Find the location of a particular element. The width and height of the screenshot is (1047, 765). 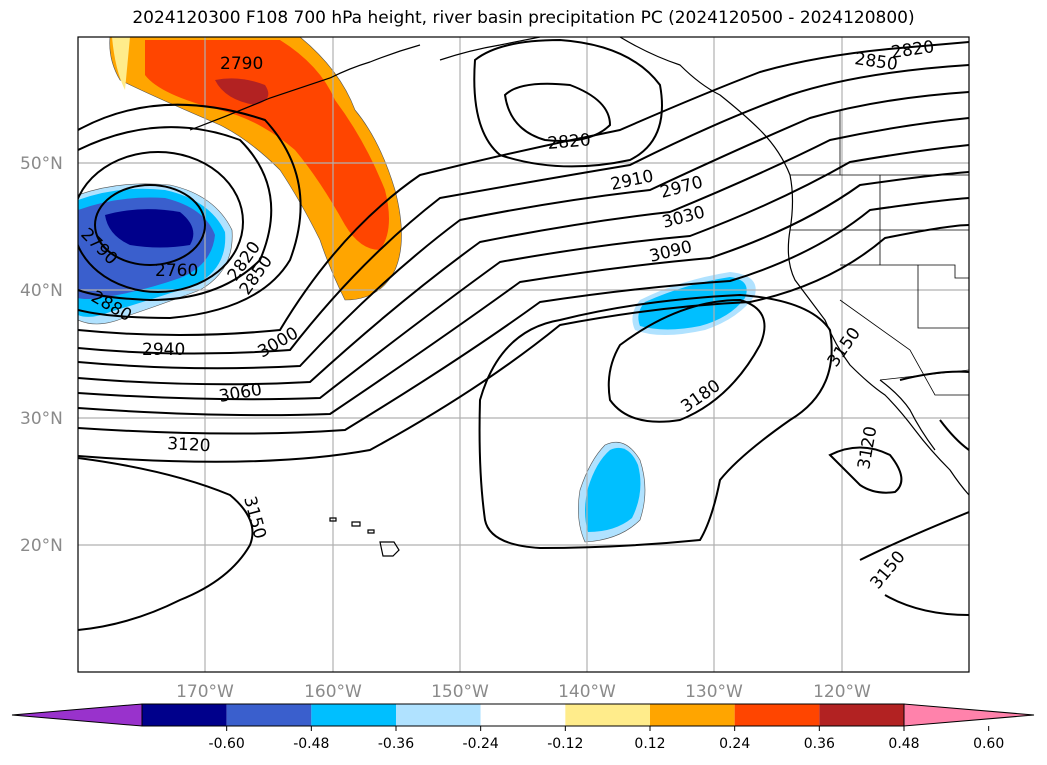

contour-label: 2760 is located at coordinates (176, 271).